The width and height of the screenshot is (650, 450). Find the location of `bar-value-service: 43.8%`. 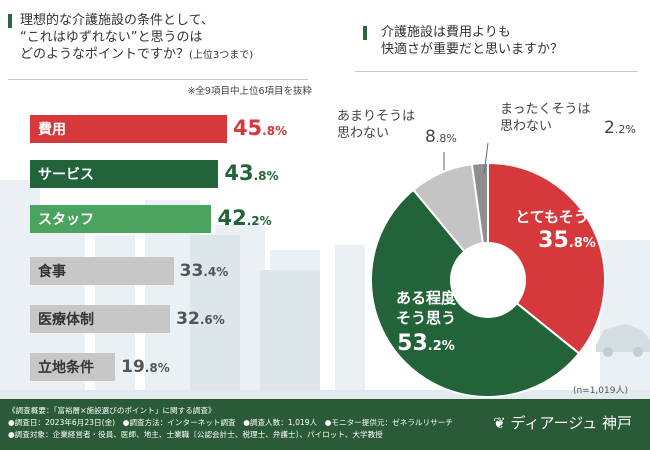

bar-value-service: 43.8% is located at coordinates (251, 173).